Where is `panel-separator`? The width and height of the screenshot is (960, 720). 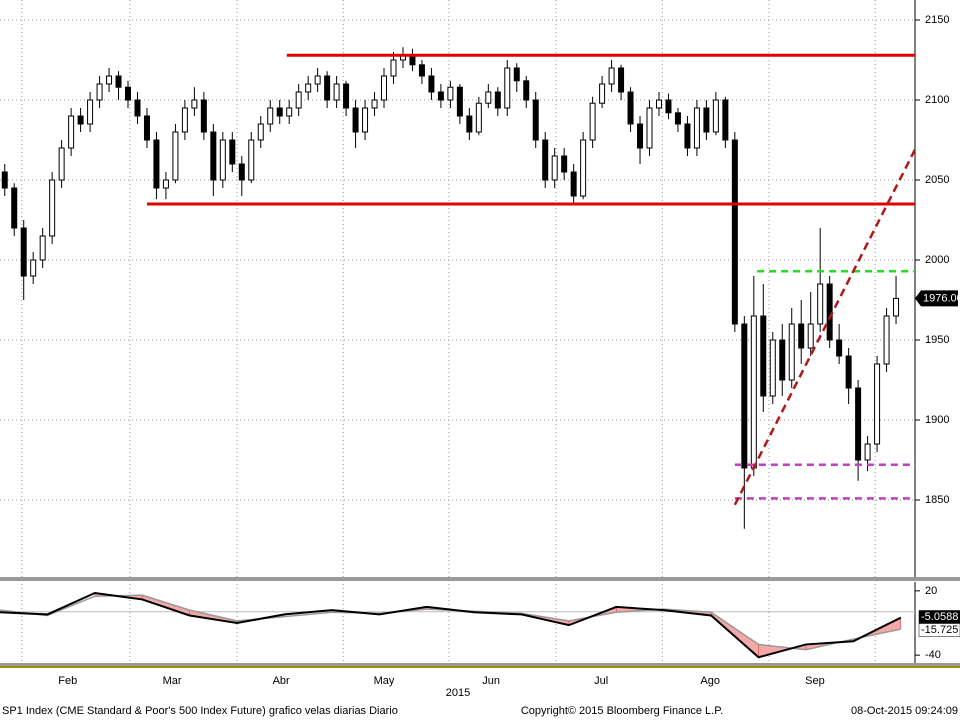 panel-separator is located at coordinates (480, 579).